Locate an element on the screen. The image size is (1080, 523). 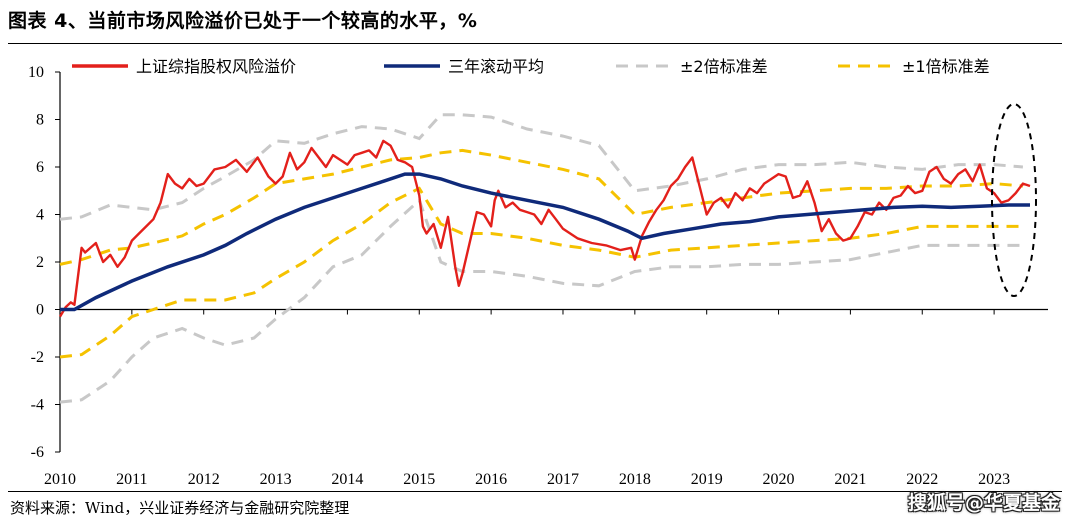
x-tick-label: 2017 is located at coordinates (563, 479).